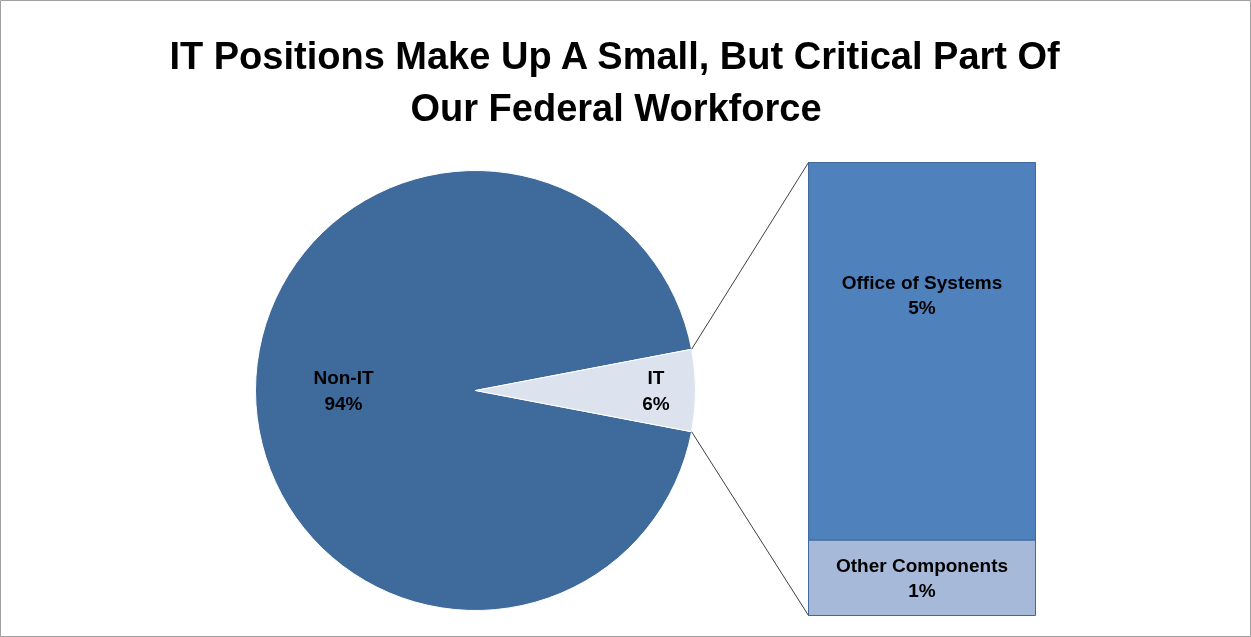 The width and height of the screenshot is (1251, 637). I want to click on series-label: Office of Systems, so click(922, 282).